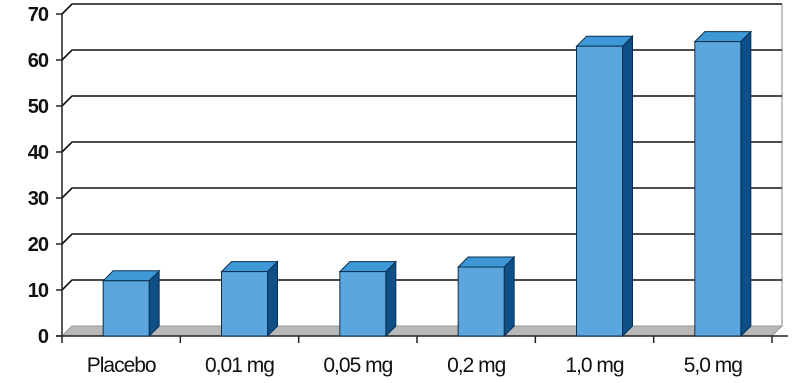 The height and width of the screenshot is (383, 803). Describe the element at coordinates (417, 356) in the screenshot. I see `x-axis: Placebo 0,01 mg 0,05 mg 0,2 mg 1,0 mg 5,0 mg` at that location.